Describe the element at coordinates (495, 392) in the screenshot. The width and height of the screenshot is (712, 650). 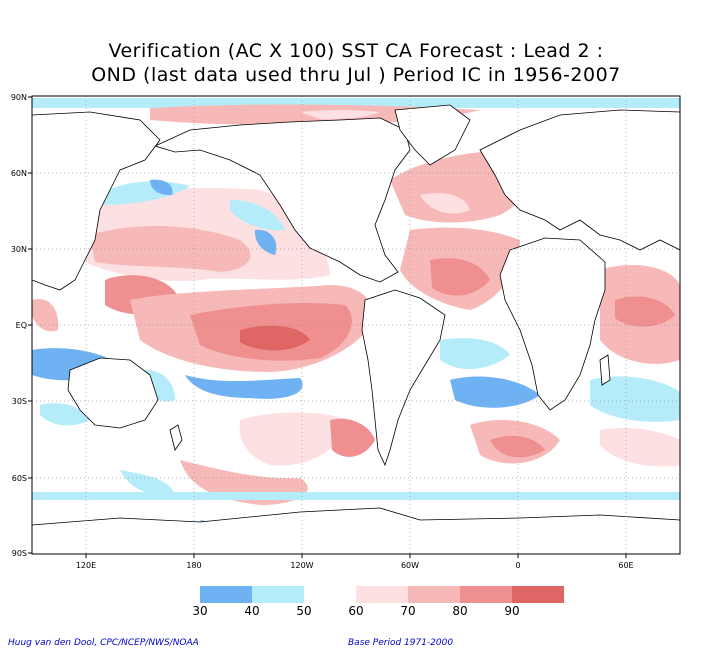
I see `south-atlantic-blue` at that location.